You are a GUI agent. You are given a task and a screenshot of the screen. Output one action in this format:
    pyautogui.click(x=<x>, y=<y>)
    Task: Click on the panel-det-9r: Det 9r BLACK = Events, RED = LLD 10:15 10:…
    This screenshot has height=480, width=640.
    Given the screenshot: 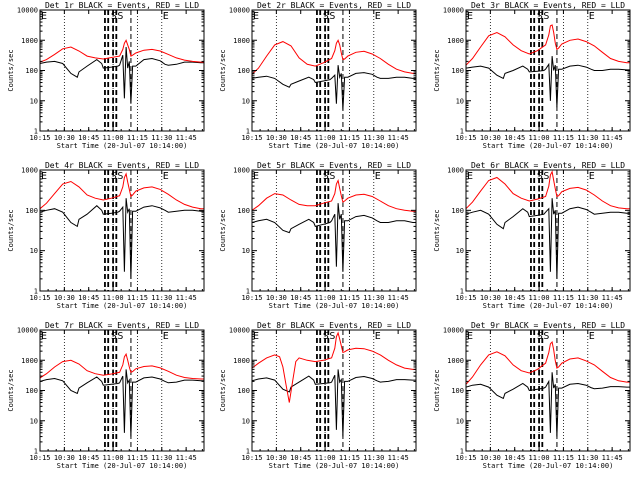 What is the action you would take?
    pyautogui.click(x=532, y=395)
    